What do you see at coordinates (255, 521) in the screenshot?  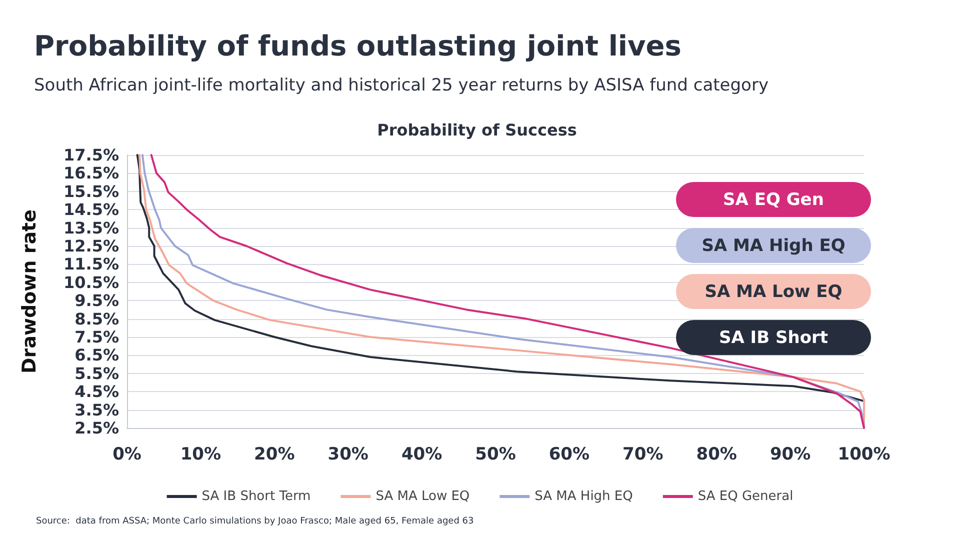 I see `source-note: Source: data from ASSA; Monte Carlo simulations by Joao Frasco; Male aged 65, Female aged 63` at bounding box center [255, 521].